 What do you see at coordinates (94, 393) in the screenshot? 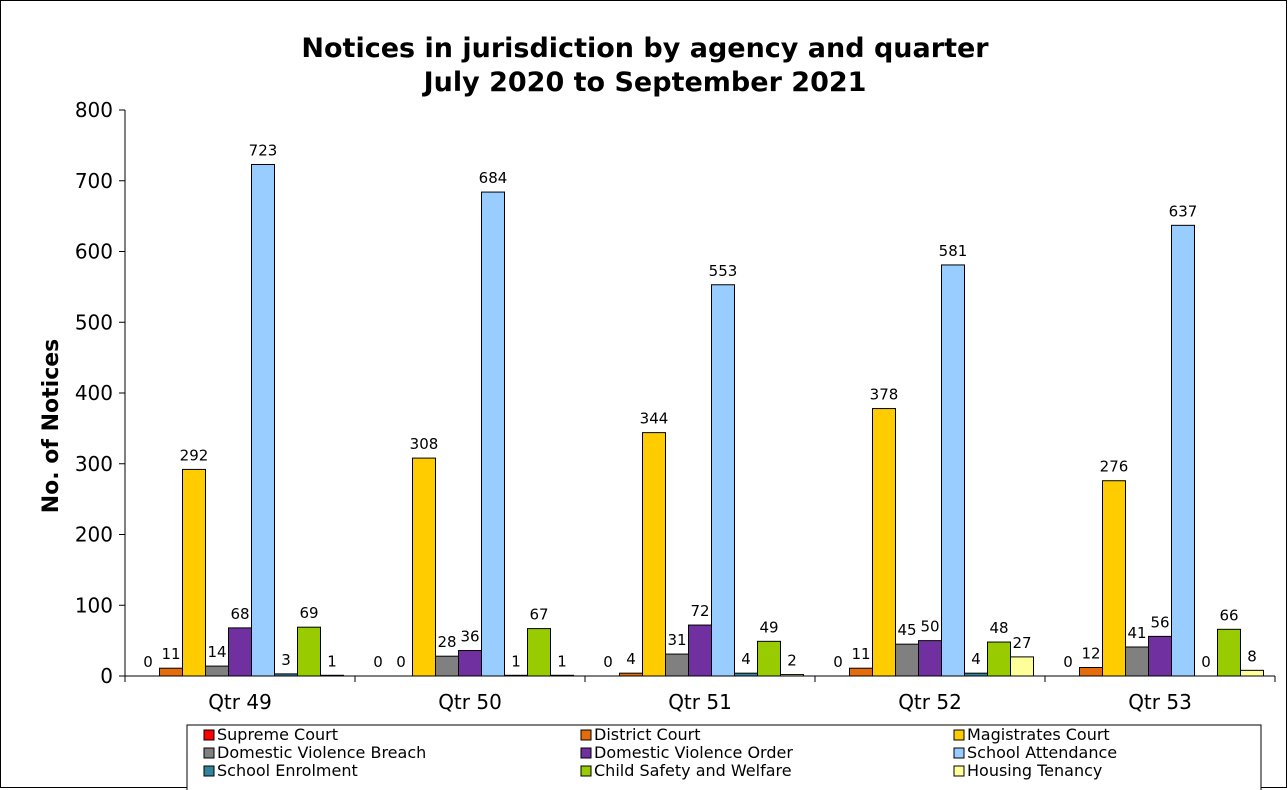
I see `y-tick-label: 400` at bounding box center [94, 393].